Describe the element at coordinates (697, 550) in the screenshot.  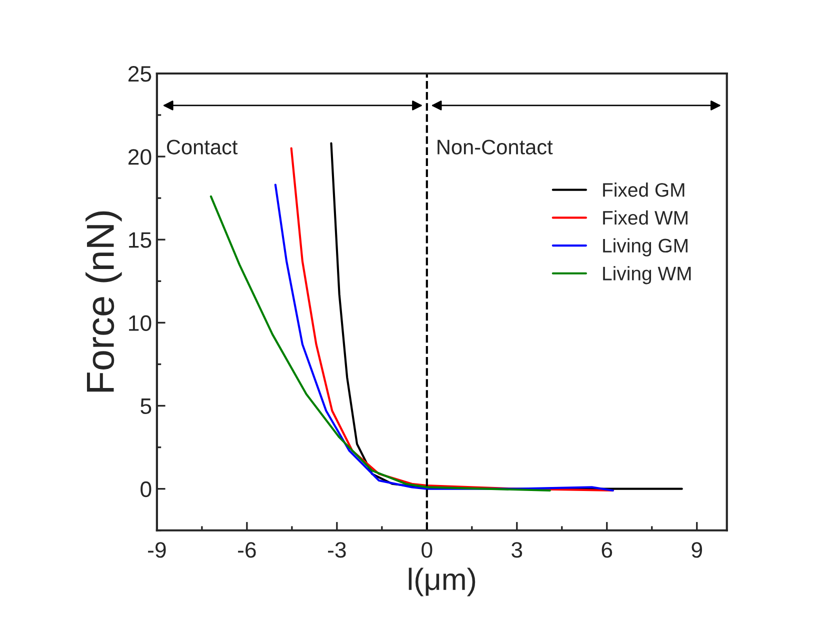
I see `x-tick-label: 9` at that location.